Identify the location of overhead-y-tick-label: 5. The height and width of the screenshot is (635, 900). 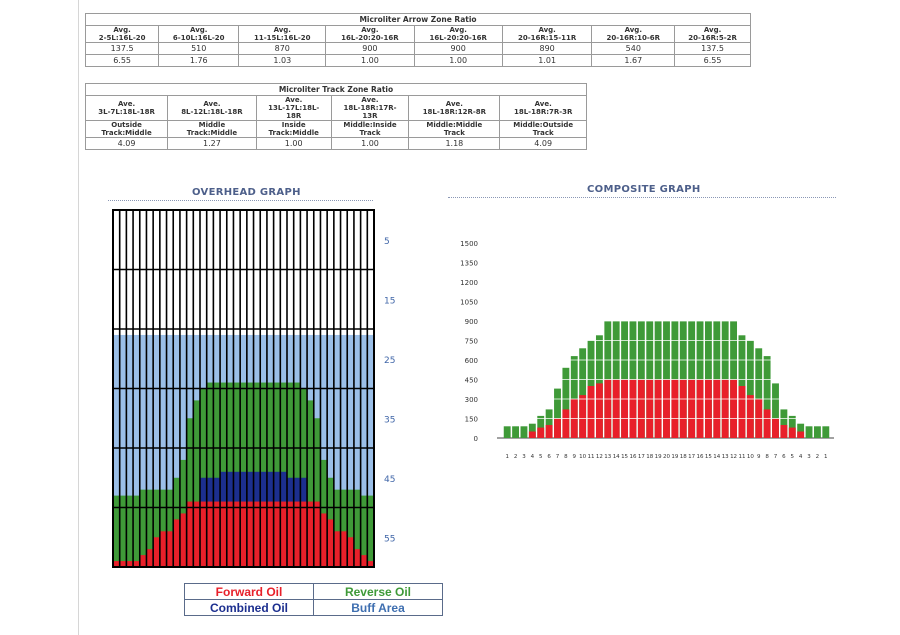
(387, 242).